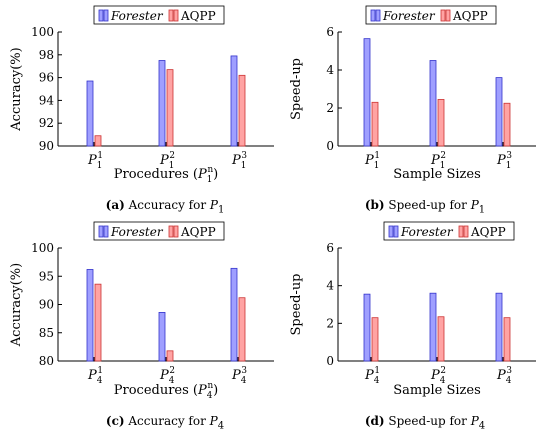  What do you see at coordinates (46, 361) in the screenshot?
I see `y-tick-label: 80` at bounding box center [46, 361].